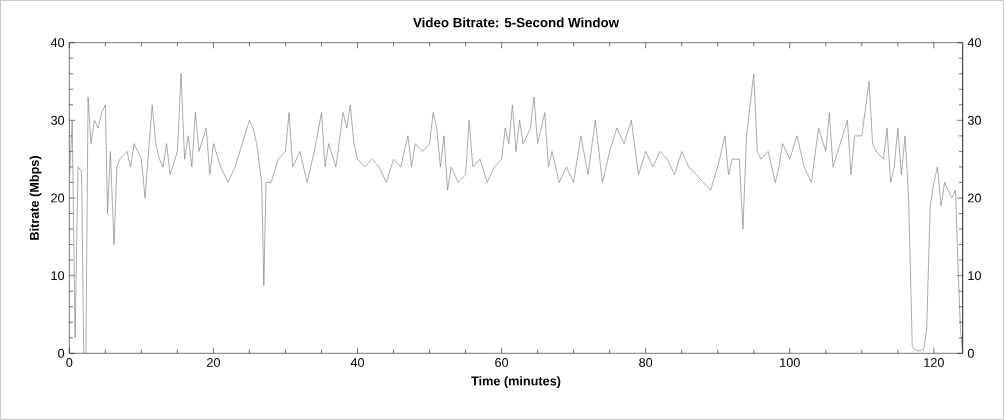 The image size is (1004, 420). Describe the element at coordinates (516, 382) in the screenshot. I see `x-axis-title: Time (minutes)` at that location.